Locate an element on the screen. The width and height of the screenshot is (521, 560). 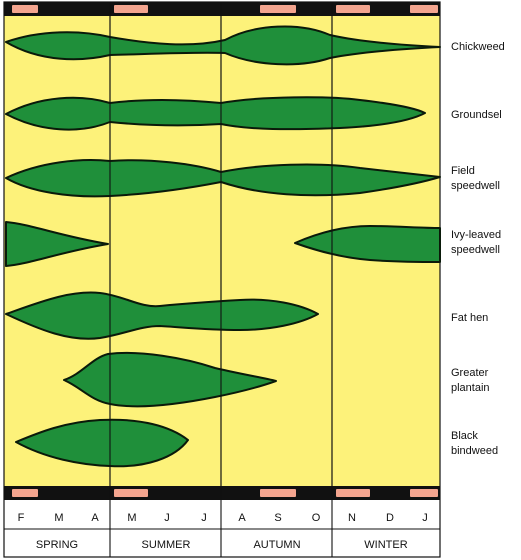
ivy-leaved-speedwell-shape-right is located at coordinates (367, 244).